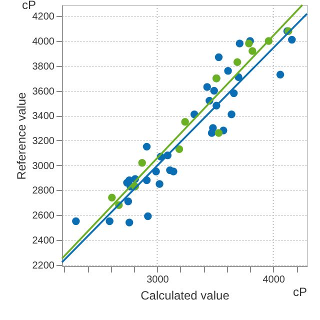 Image resolution: width=320 pixels, height=320 pixels. What do you see at coordinates (43, 92) in the screenshot?
I see `y-tick-label: 3600` at bounding box center [43, 92].